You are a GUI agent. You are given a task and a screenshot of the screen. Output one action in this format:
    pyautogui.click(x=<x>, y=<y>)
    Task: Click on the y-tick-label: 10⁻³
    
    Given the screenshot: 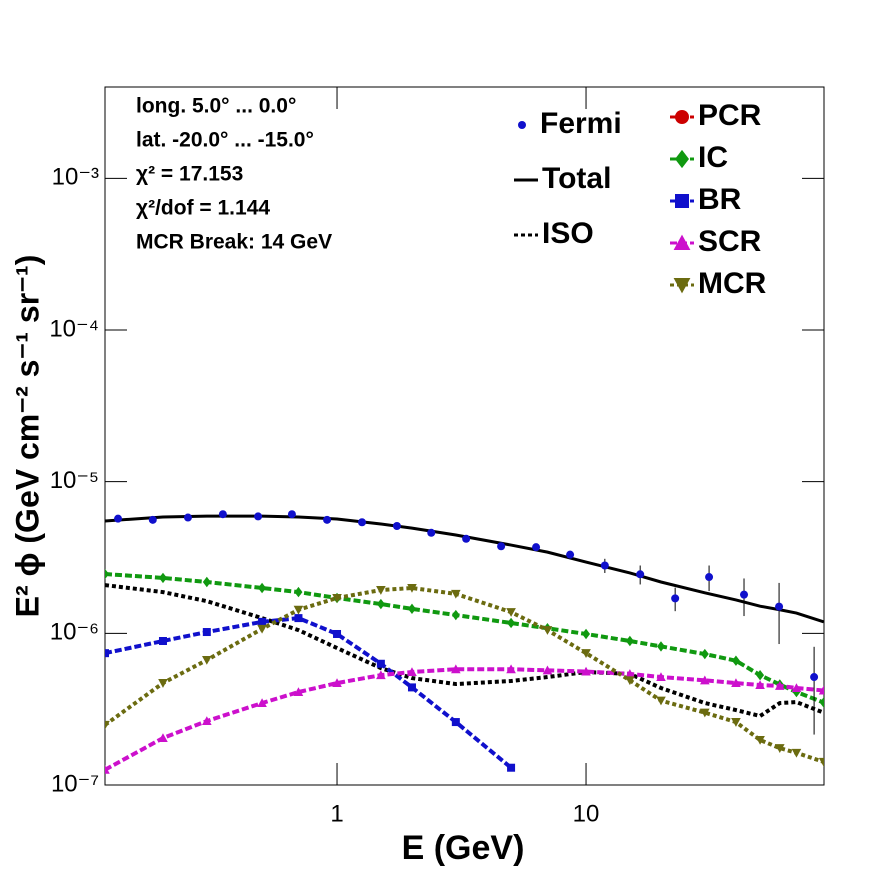 What is the action you would take?
    pyautogui.click(x=75, y=177)
    